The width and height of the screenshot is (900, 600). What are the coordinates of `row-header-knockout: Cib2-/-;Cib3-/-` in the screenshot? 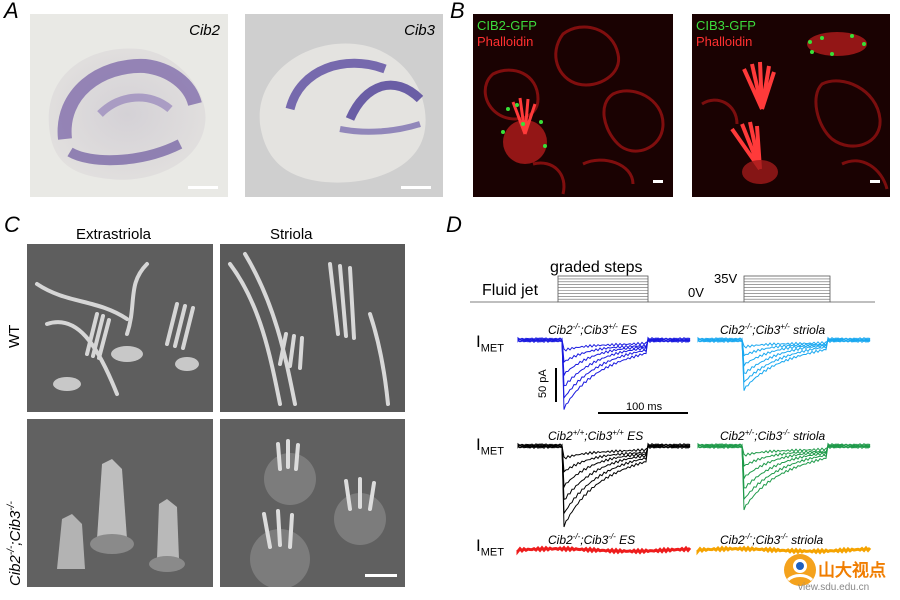 It's located at (15, 543).